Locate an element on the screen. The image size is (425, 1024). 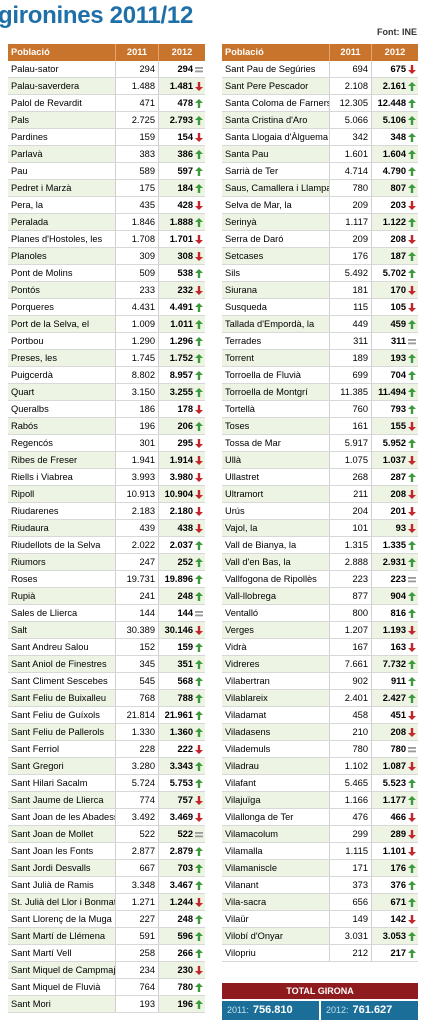
value-2012: 1.101 is located at coordinates (394, 851).